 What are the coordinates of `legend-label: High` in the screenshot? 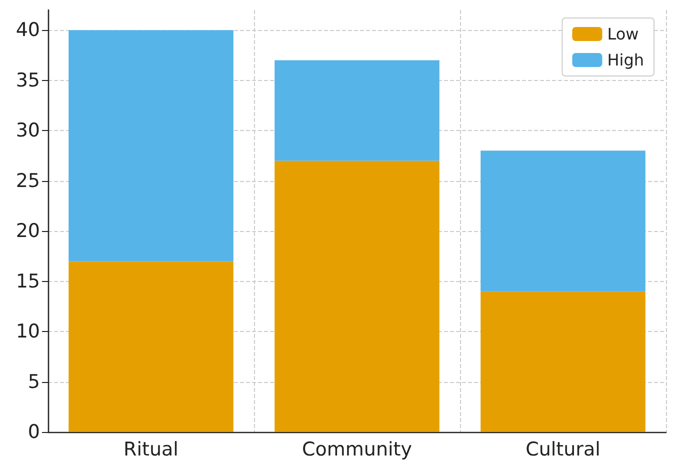 It's located at (625, 60).